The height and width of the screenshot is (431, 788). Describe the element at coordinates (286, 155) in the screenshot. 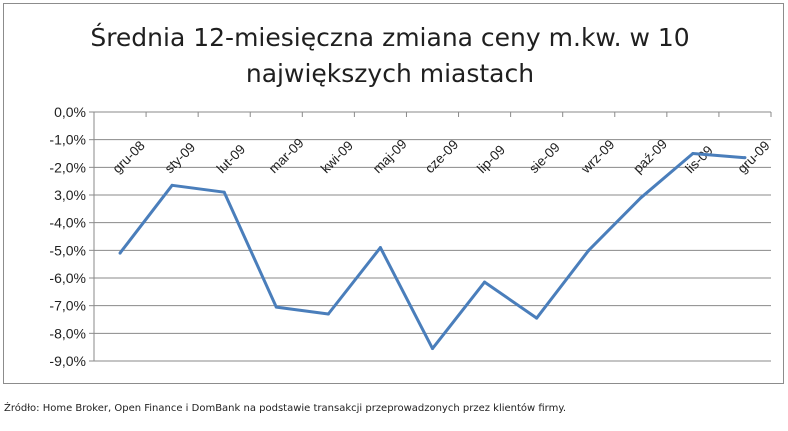

I see `x-tick-label: mar-09` at that location.